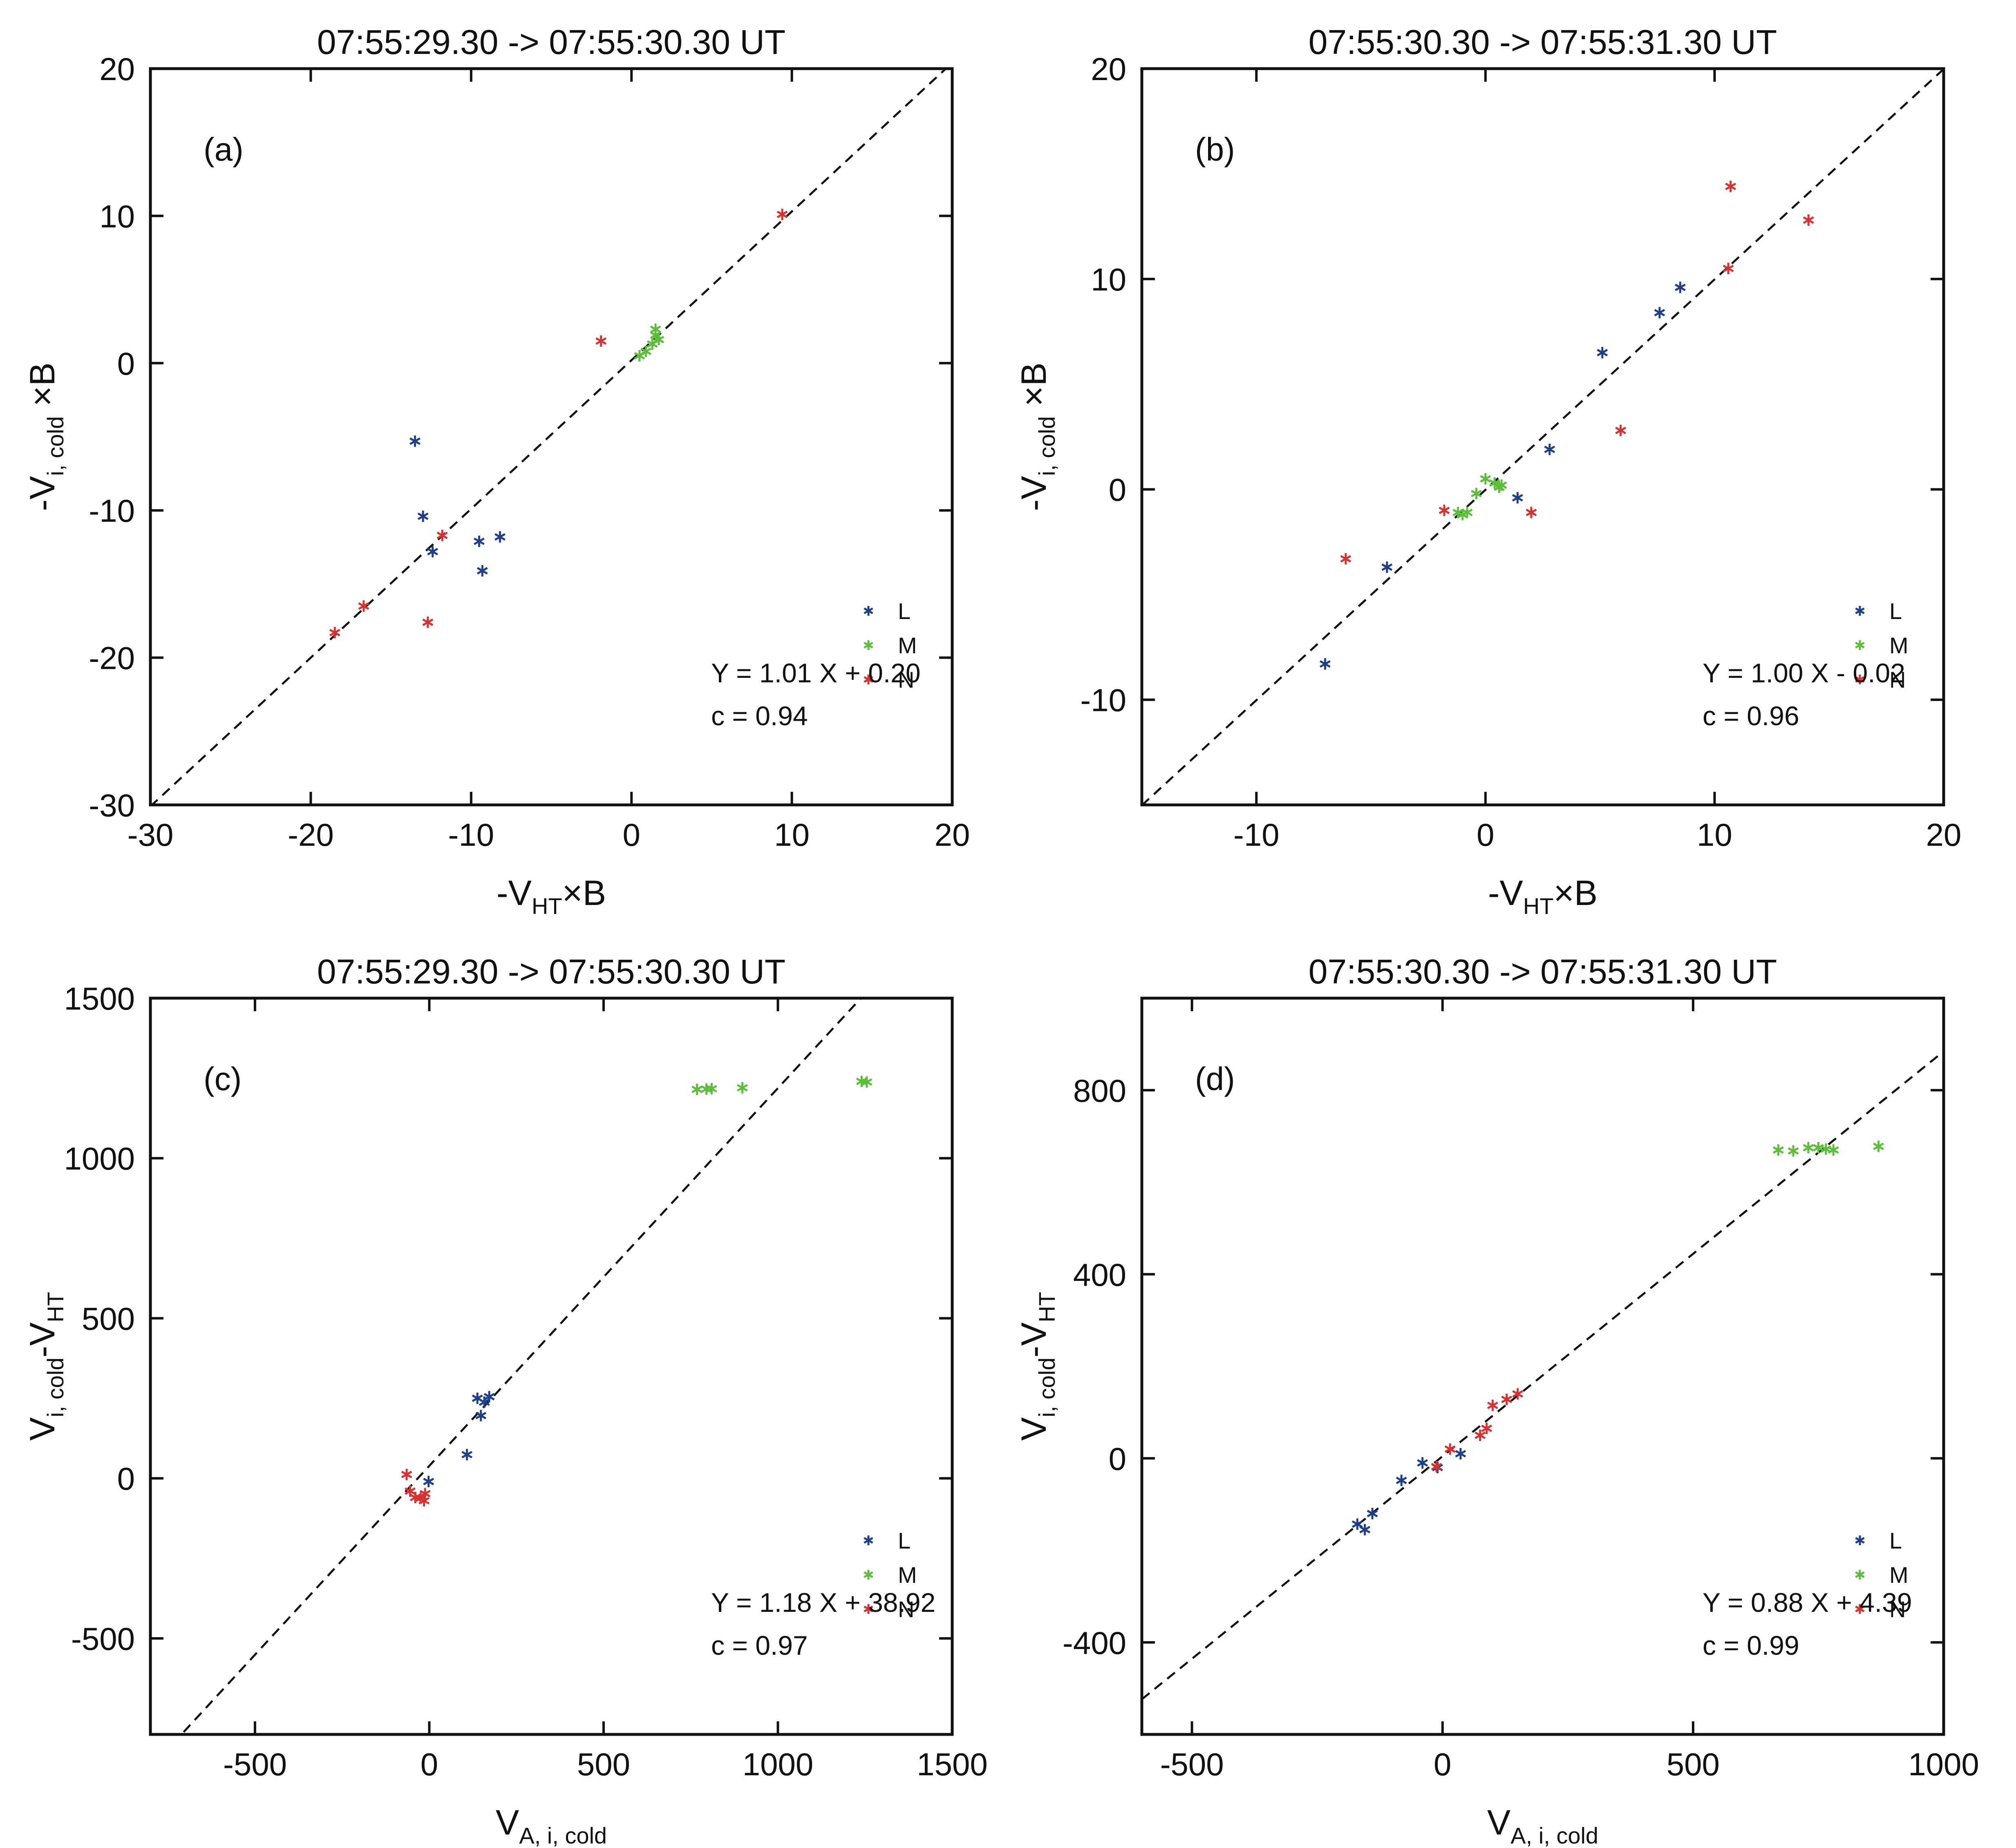 The image size is (2016, 1848). What do you see at coordinates (117, 69) in the screenshot?
I see `y-tick-label: 20` at bounding box center [117, 69].